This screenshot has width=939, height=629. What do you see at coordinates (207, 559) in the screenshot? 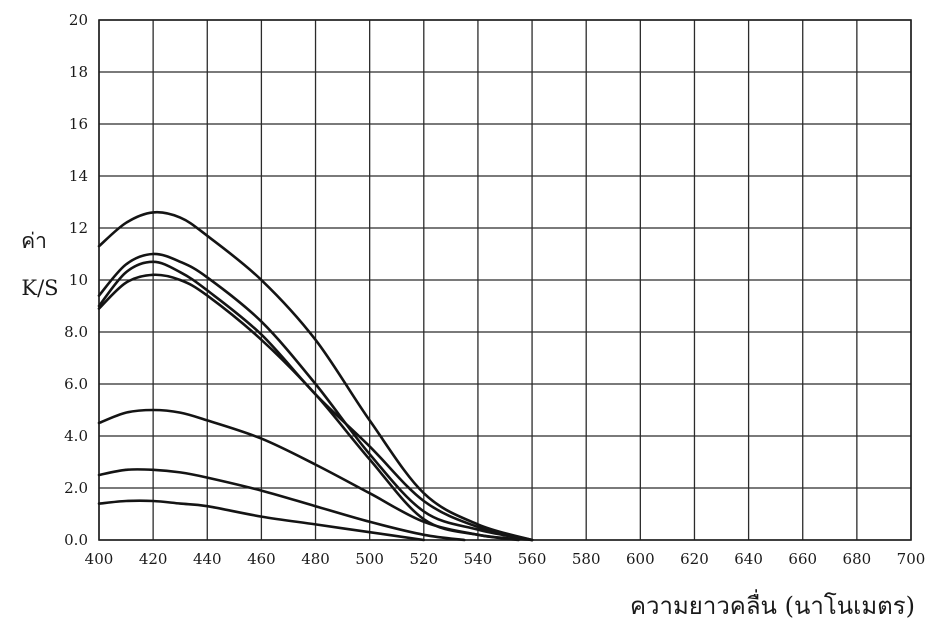
I see `x-tick-label: 440` at bounding box center [207, 559].